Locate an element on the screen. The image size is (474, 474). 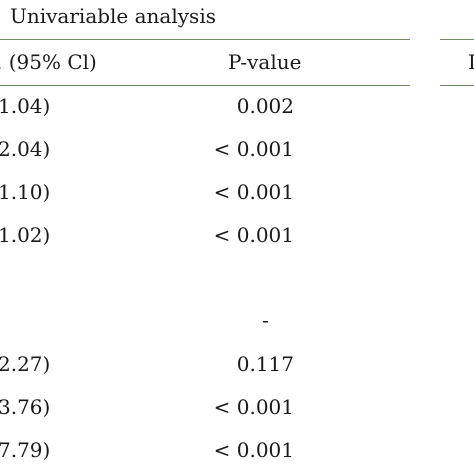
row-7-ci: 3.76) is located at coordinates (25, 407).